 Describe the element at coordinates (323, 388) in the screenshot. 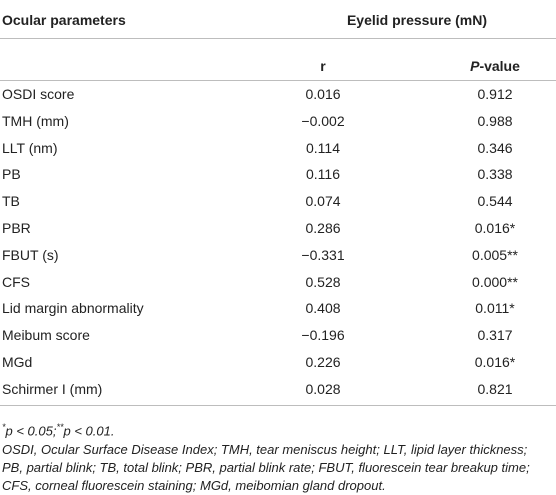

I see `r-value: 0.028` at that location.